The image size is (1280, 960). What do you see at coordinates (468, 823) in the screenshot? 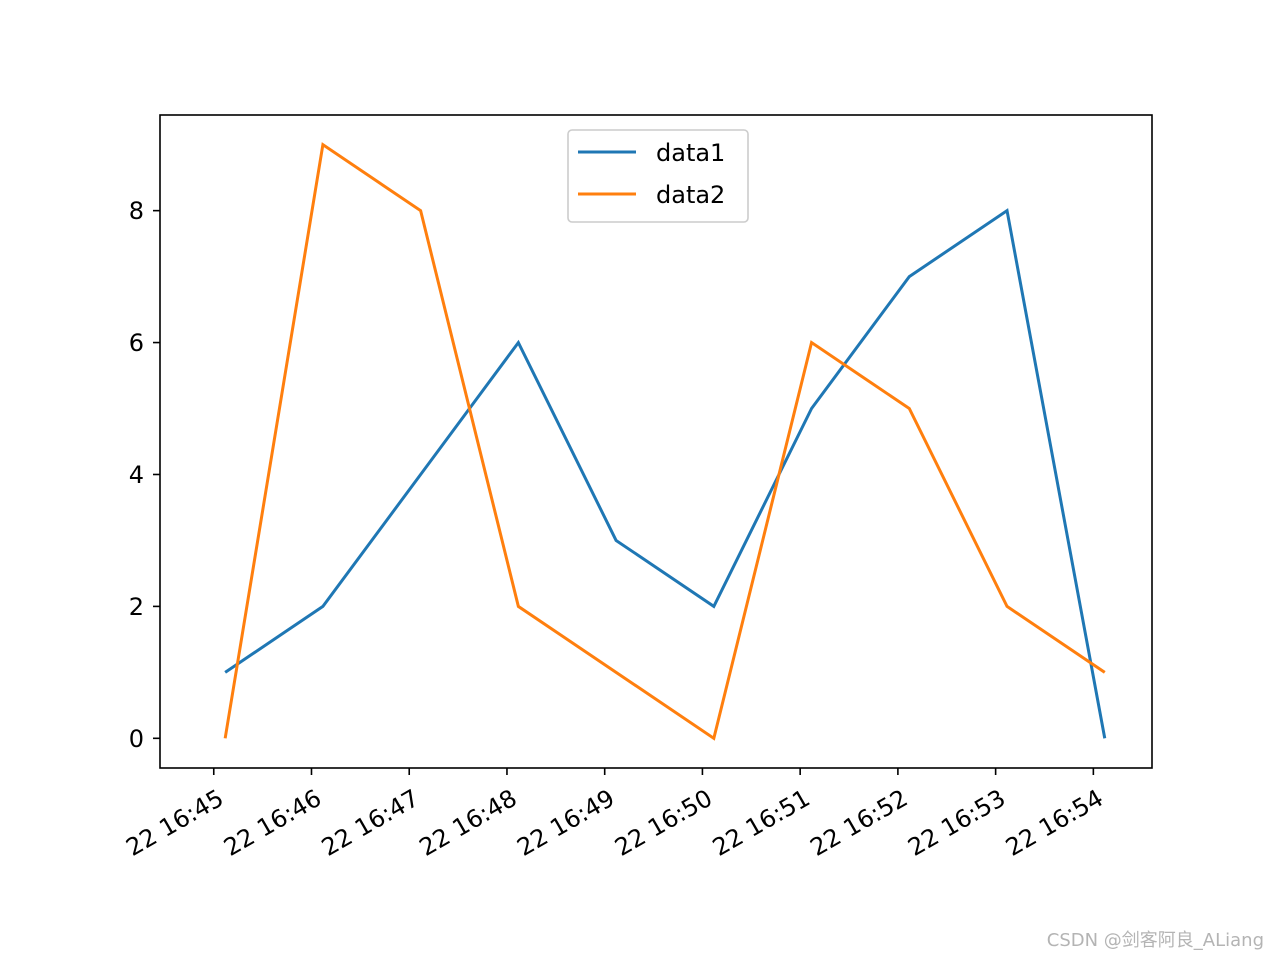
I see `x-tick-label-3: 22 16:48` at bounding box center [468, 823].